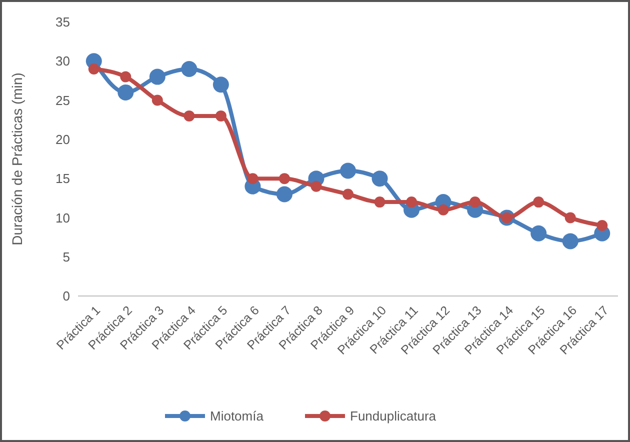 This screenshot has width=630, height=442. I want to click on y-tick-label: 0, so click(66, 296).